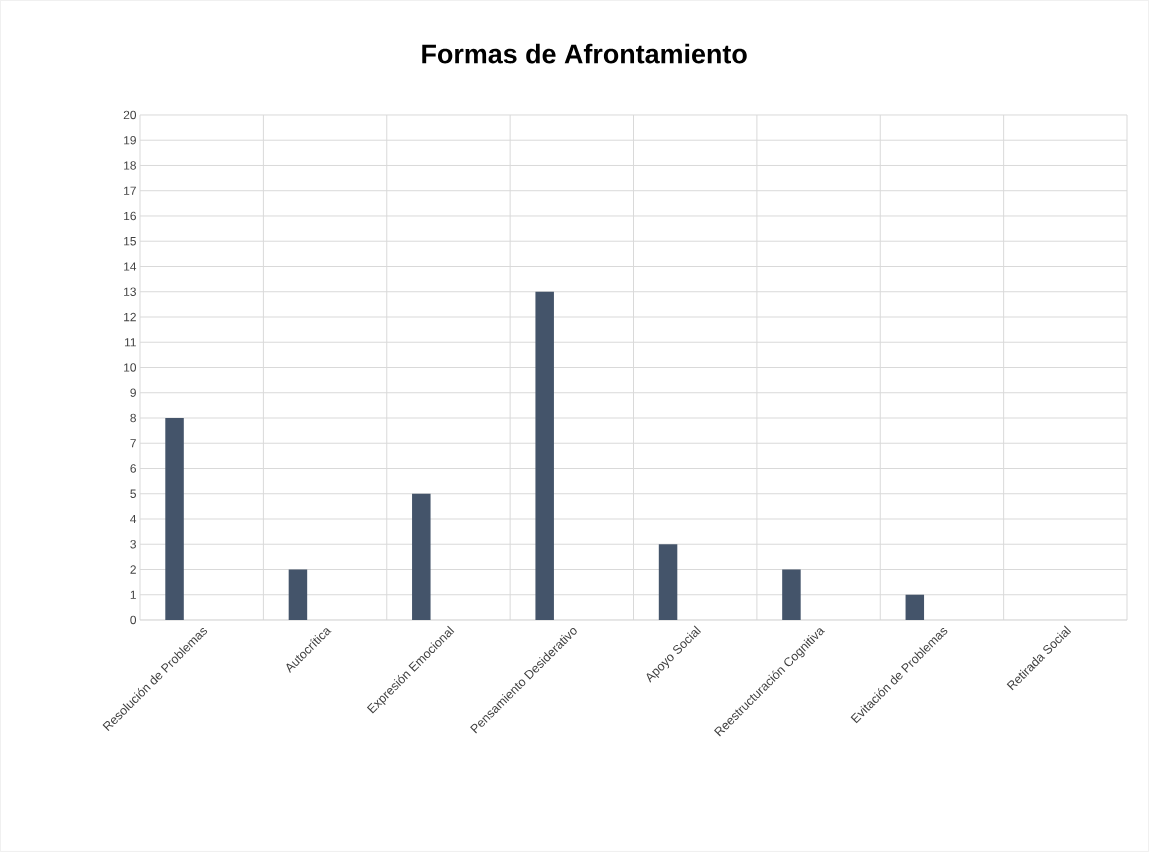 The width and height of the screenshot is (1149, 852). Describe the element at coordinates (133, 493) in the screenshot. I see `y-tick-label: 5` at that location.